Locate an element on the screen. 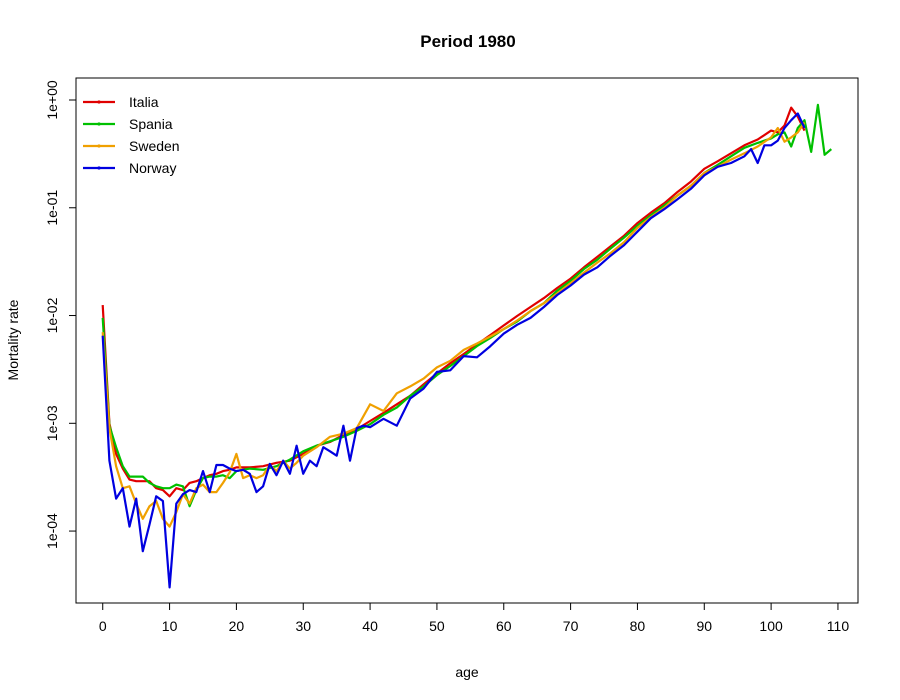 This screenshot has height=700, width=900. x-tick-label: 40 is located at coordinates (370, 626).